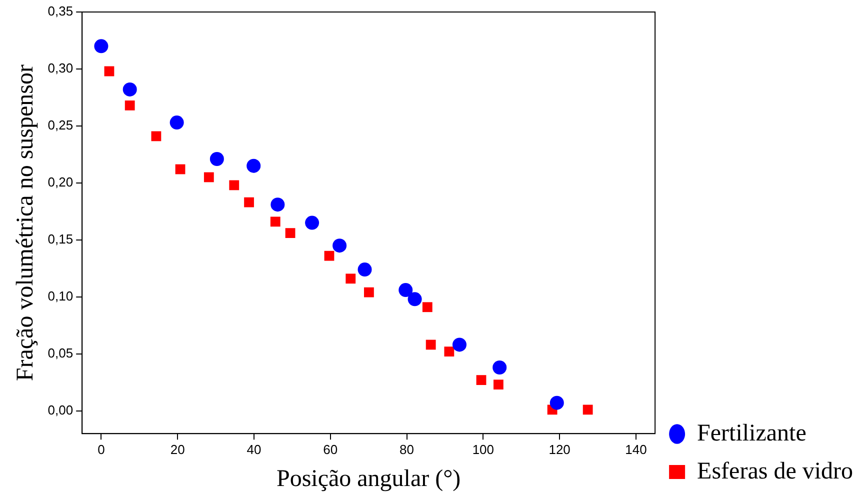  Describe the element at coordinates (61, 410) in the screenshot. I see `y-tick-label: 0,00` at that location.